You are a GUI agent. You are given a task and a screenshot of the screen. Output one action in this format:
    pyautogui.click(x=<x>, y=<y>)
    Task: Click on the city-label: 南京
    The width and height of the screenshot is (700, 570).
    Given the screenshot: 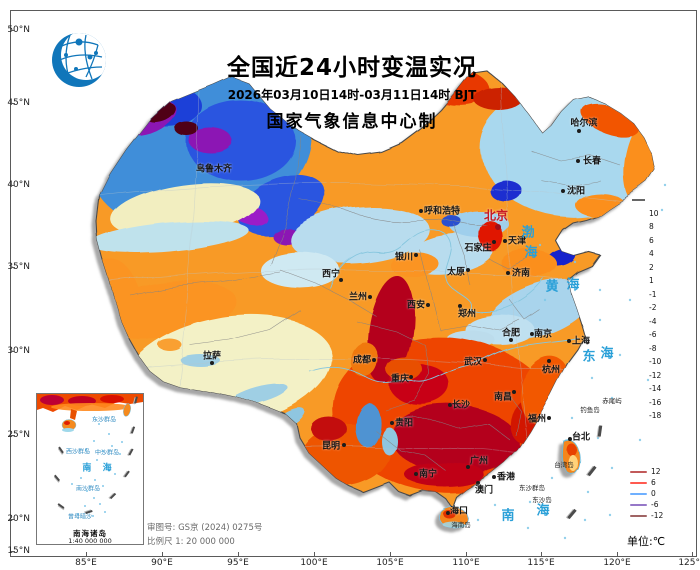 What is the action you would take?
    pyautogui.click(x=543, y=334)
    